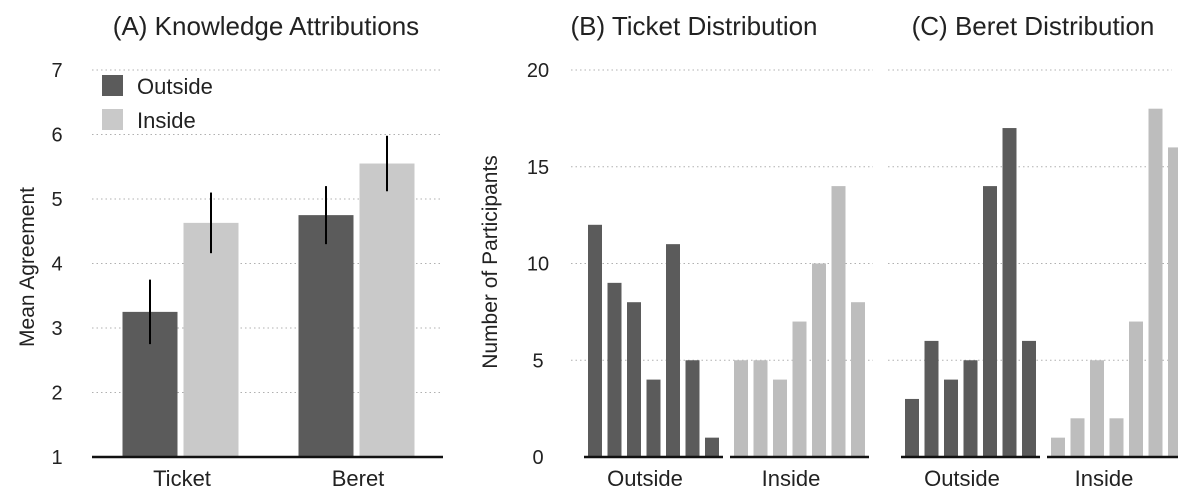 This screenshot has width=1178, height=493. I want to click on panel-b-yticks: 0 5 10 15 20, so click(538, 264).